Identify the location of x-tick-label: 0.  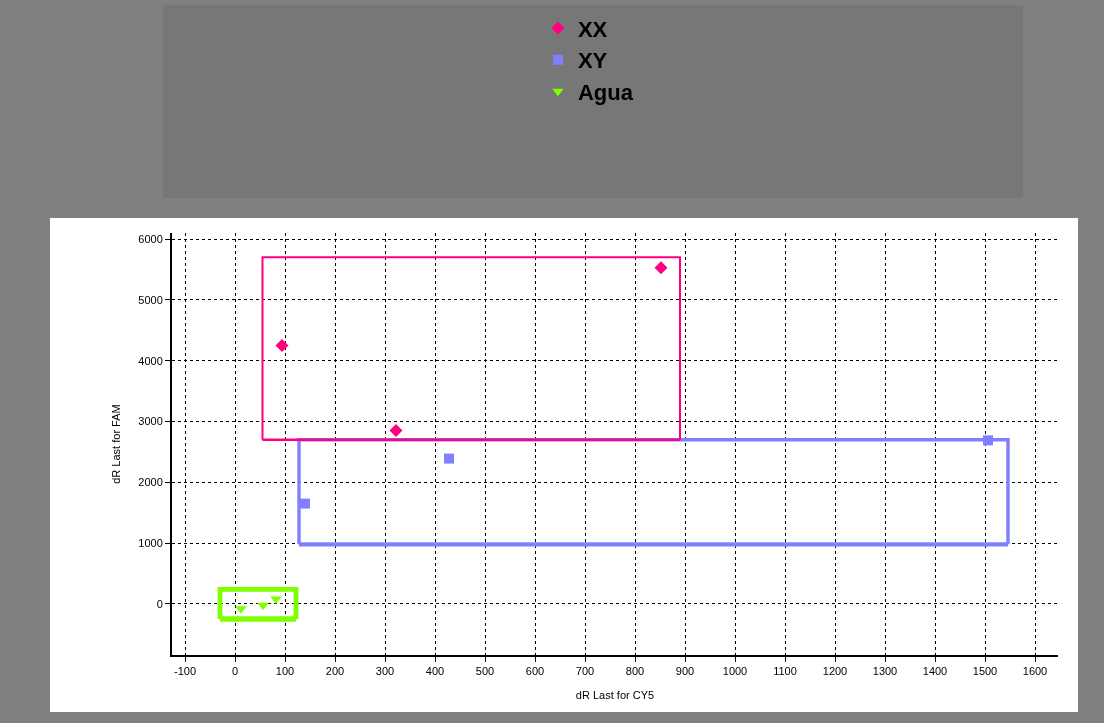
(235, 671).